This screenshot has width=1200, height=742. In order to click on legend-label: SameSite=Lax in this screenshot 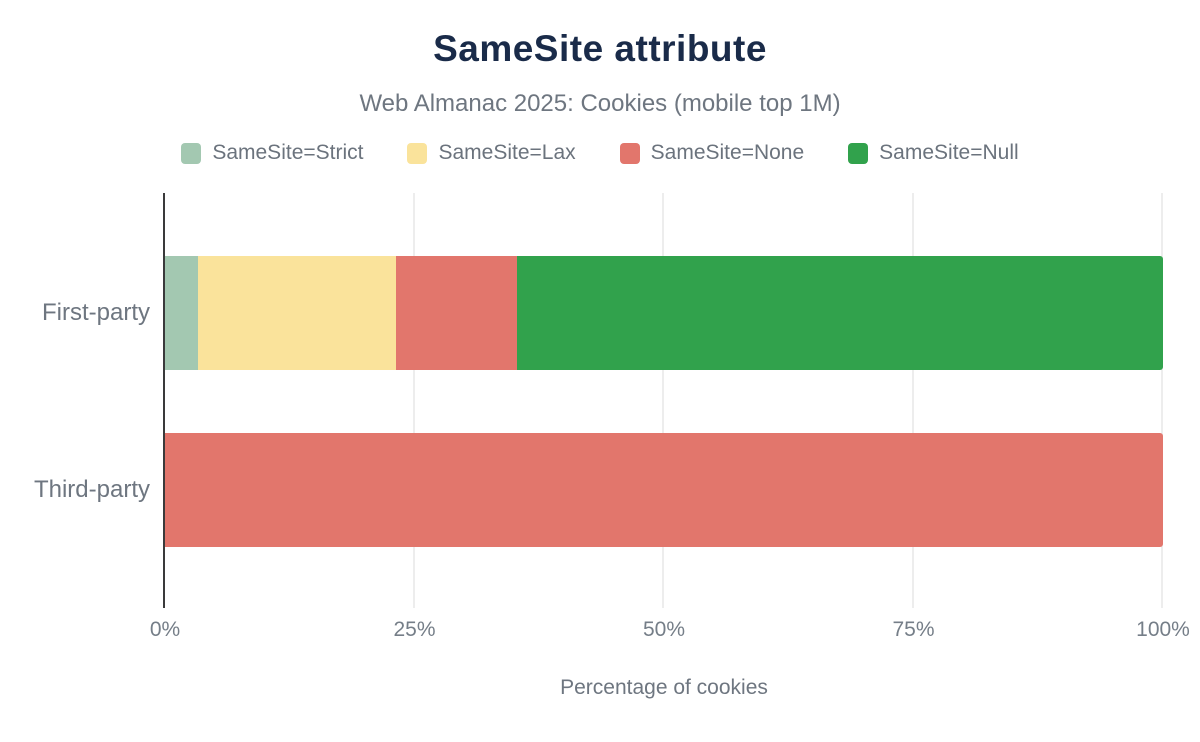, I will do `click(507, 152)`.